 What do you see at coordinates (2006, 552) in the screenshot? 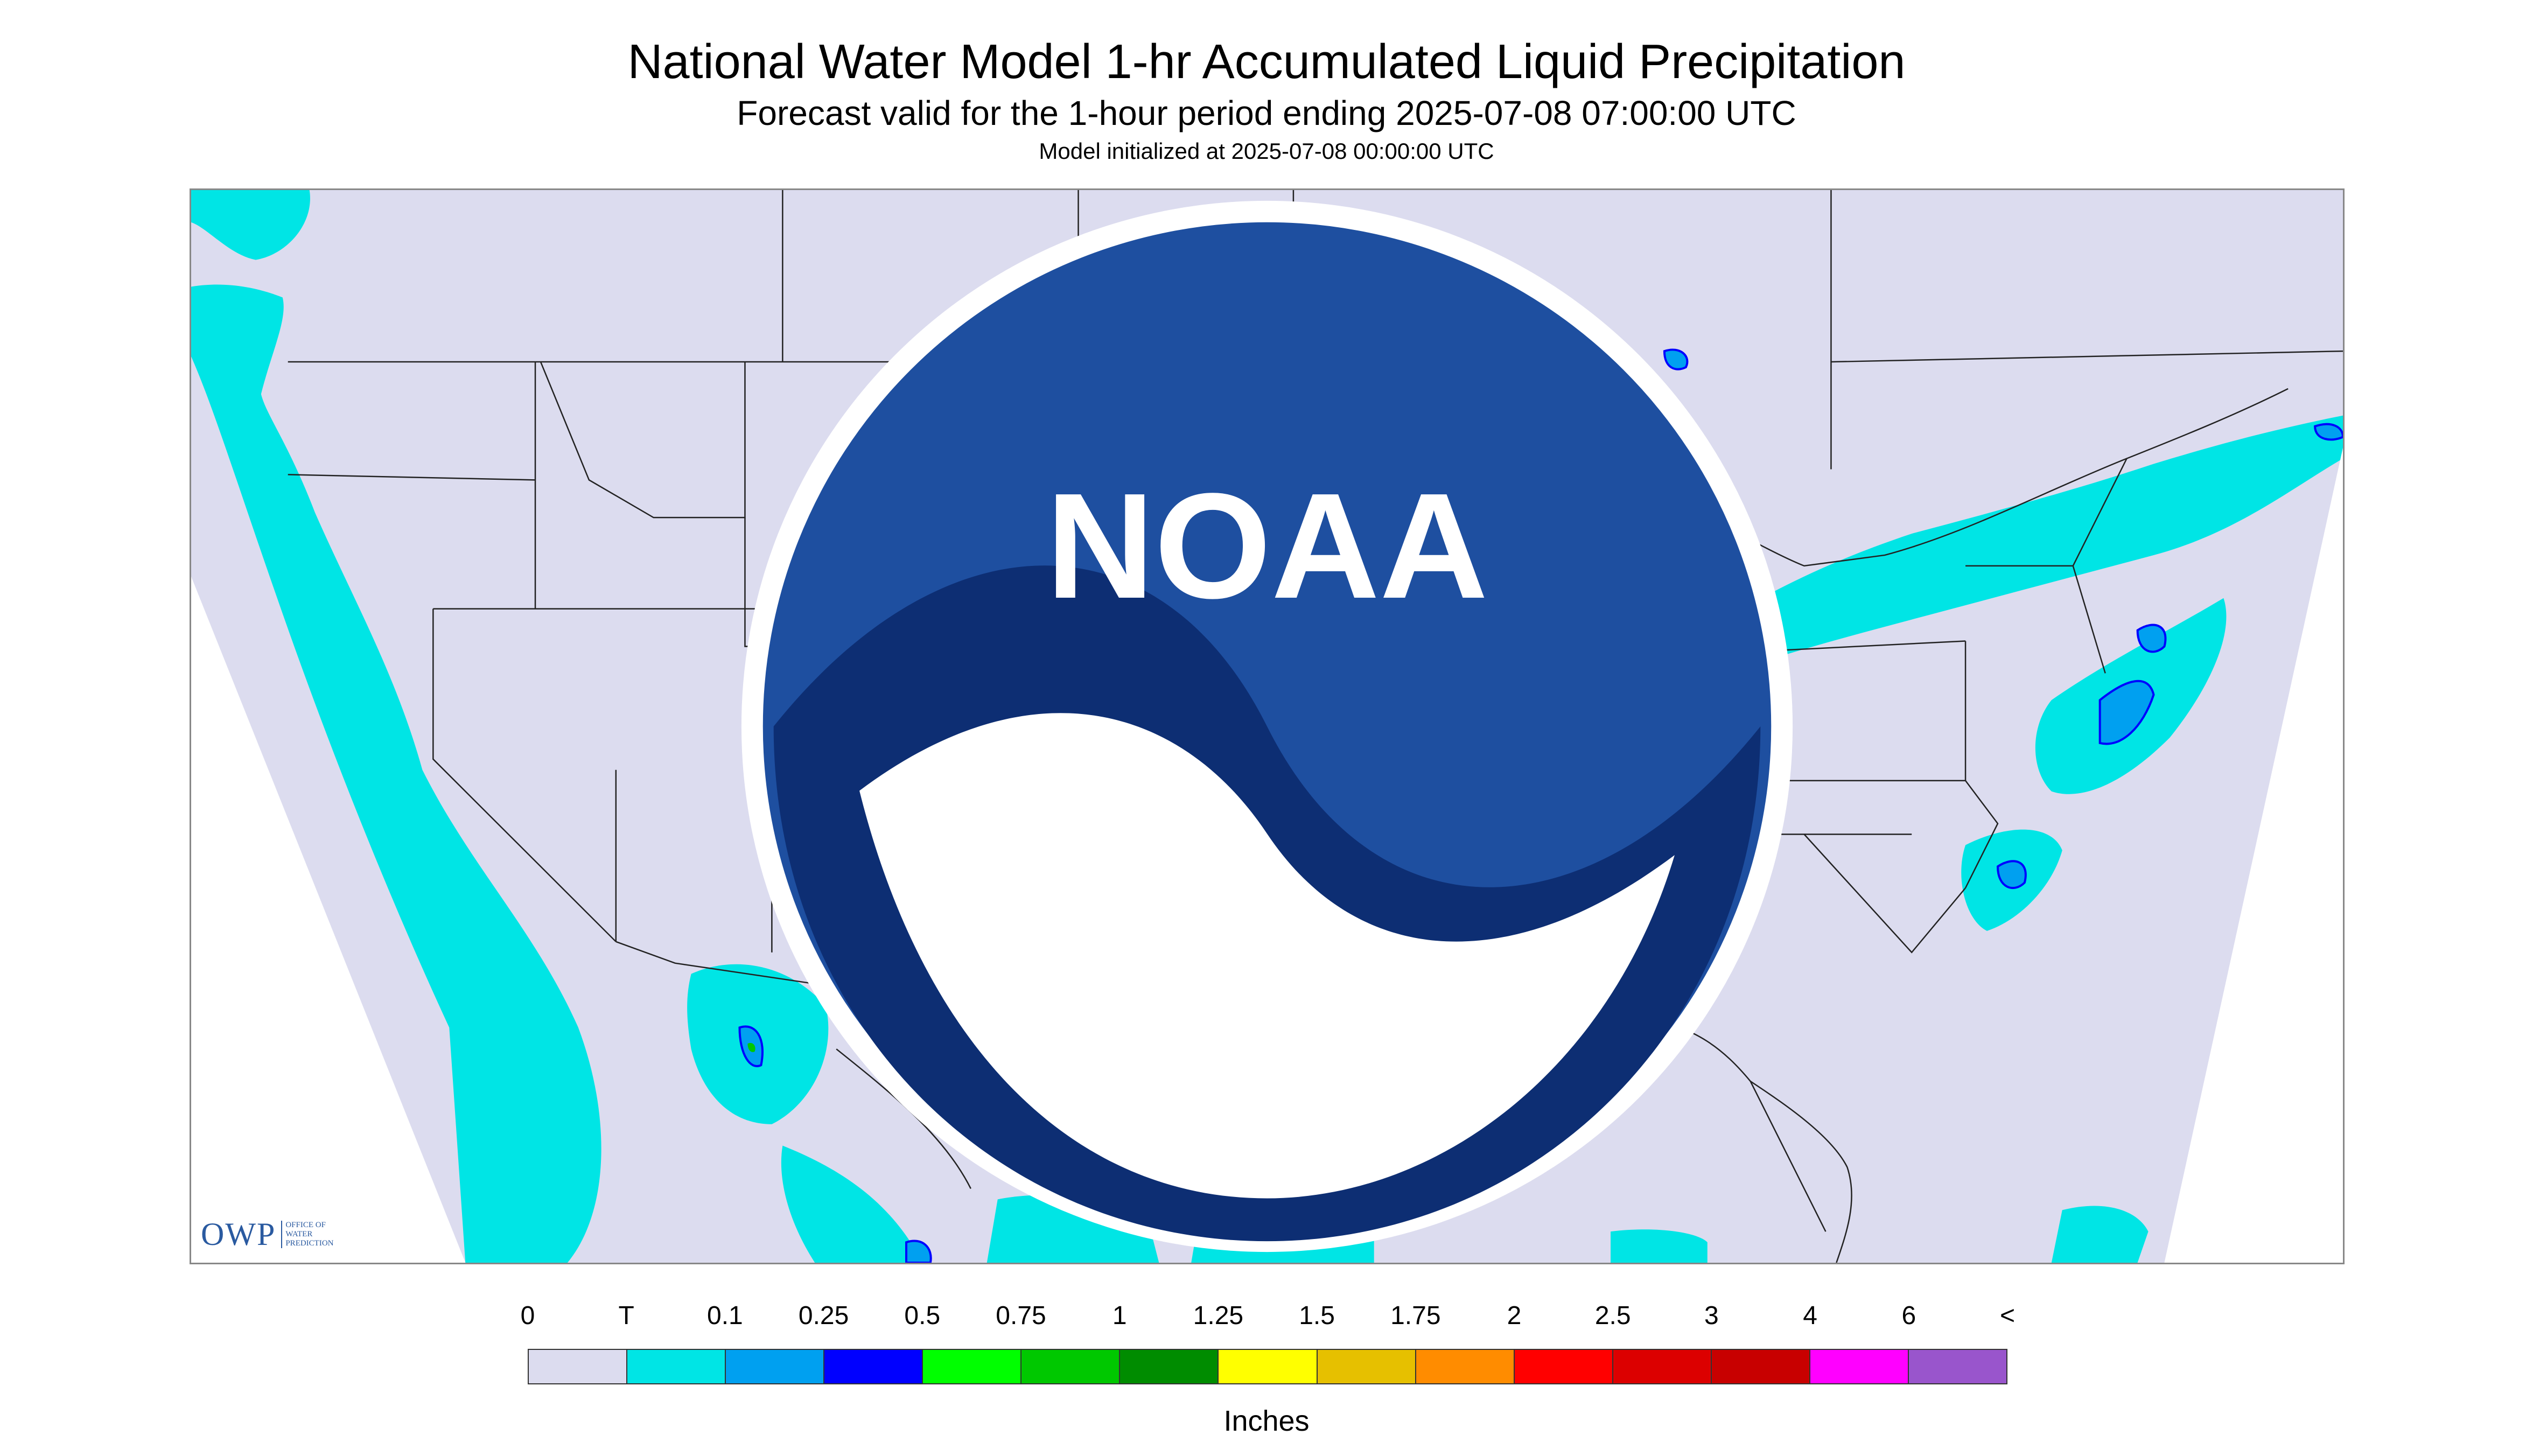
I see `great-lakes-northeast-precip` at bounding box center [2006, 552].